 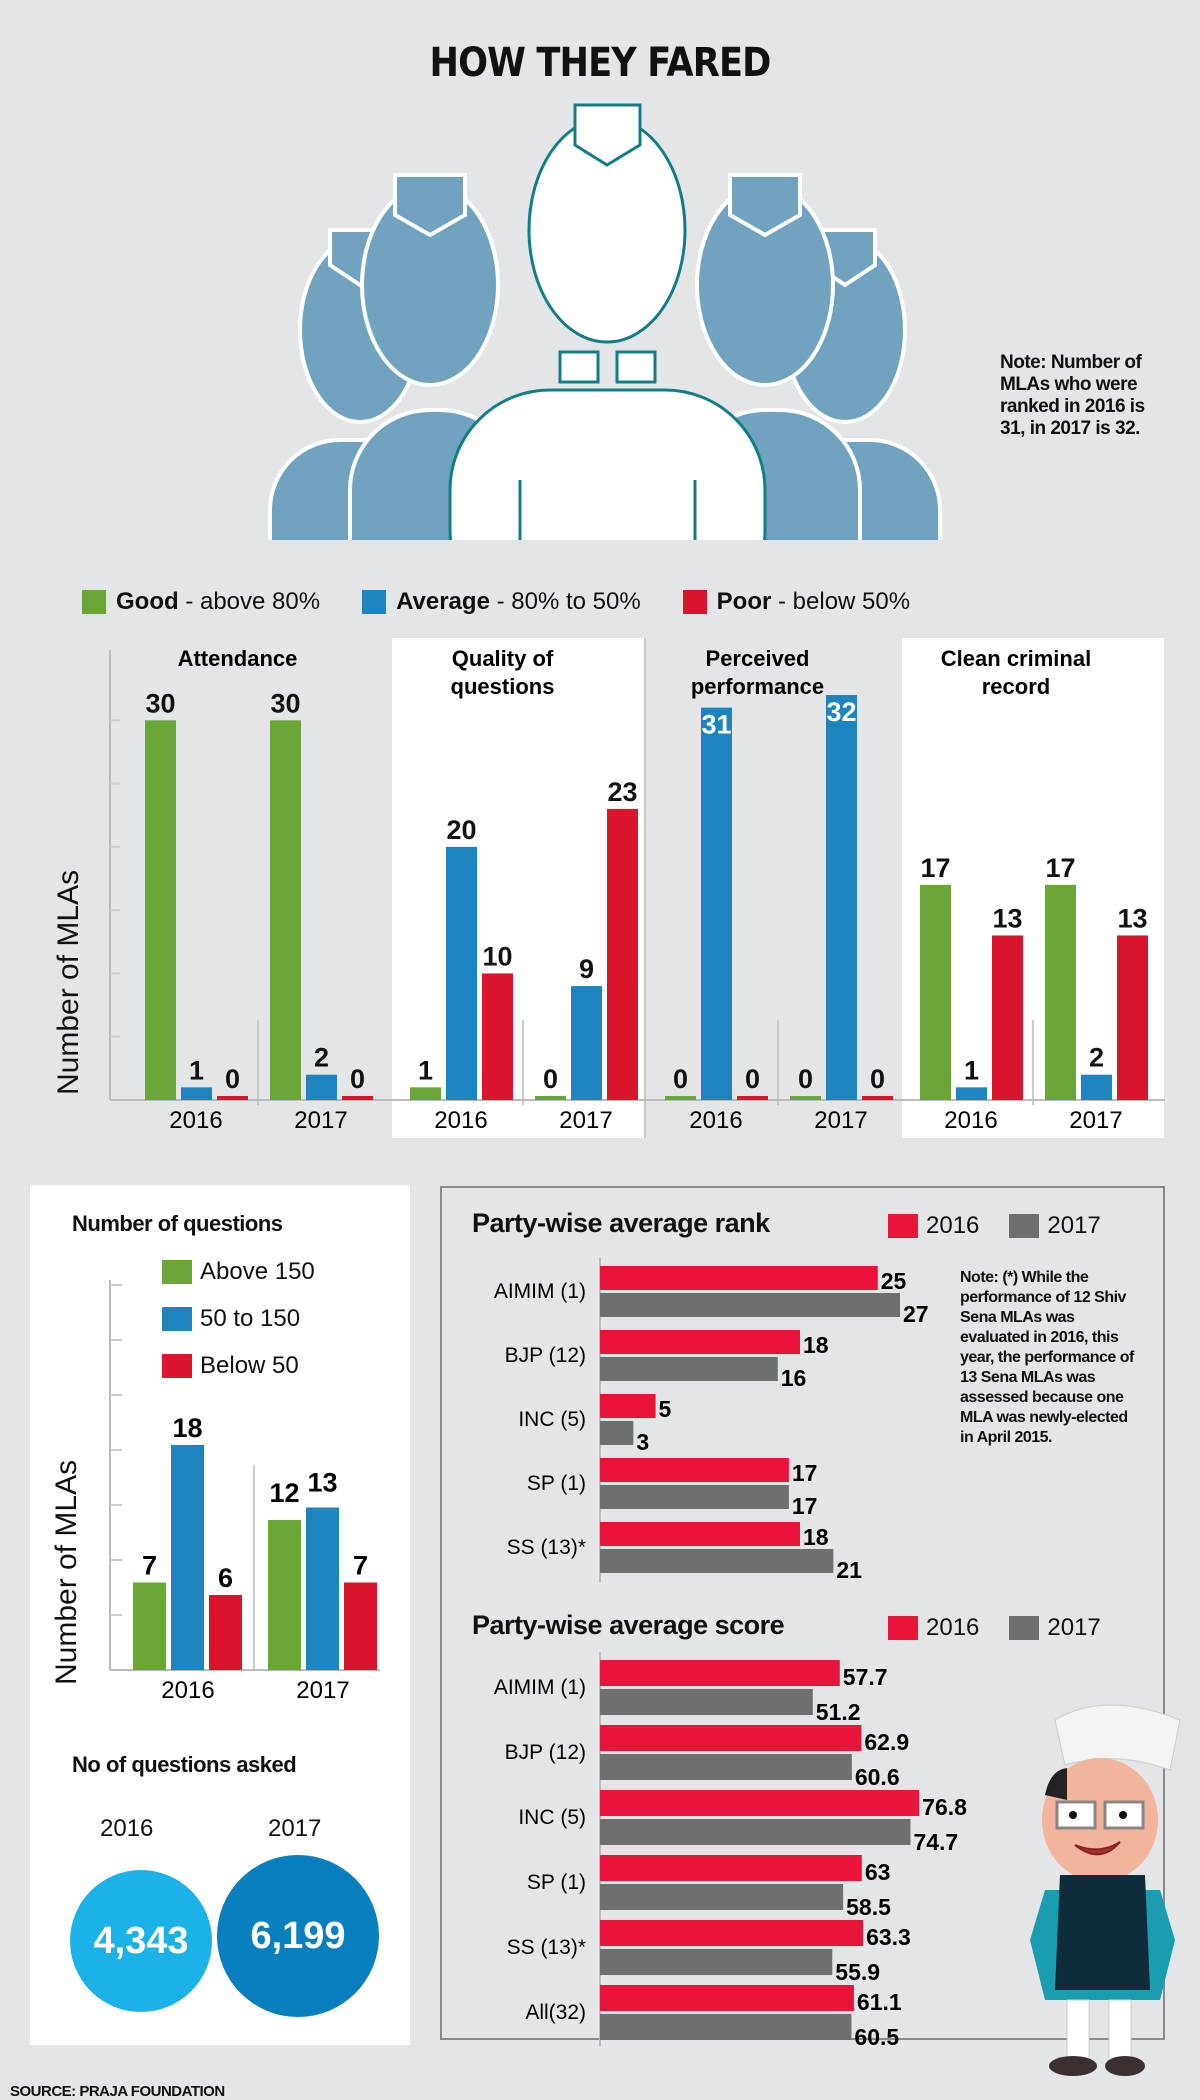 What do you see at coordinates (877, 1777) in the screenshot?
I see `bar-label: 60.6` at bounding box center [877, 1777].